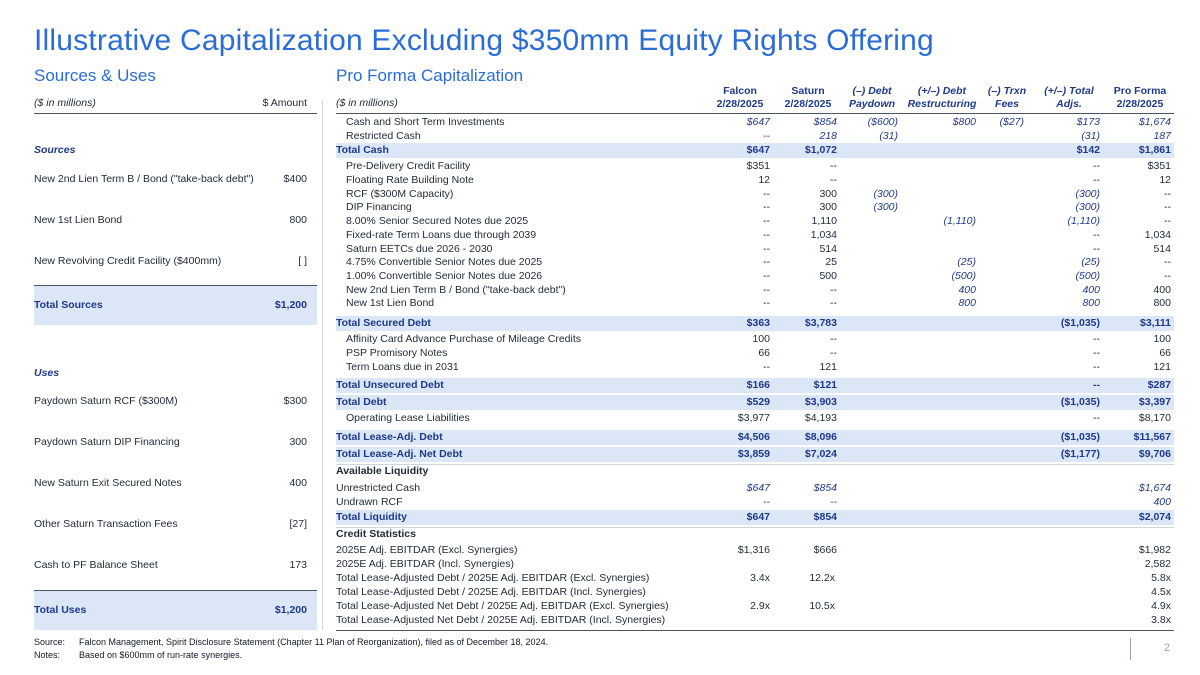 The image size is (1200, 675). What do you see at coordinates (55, 150) in the screenshot?
I see `sources-label: Sources` at bounding box center [55, 150].